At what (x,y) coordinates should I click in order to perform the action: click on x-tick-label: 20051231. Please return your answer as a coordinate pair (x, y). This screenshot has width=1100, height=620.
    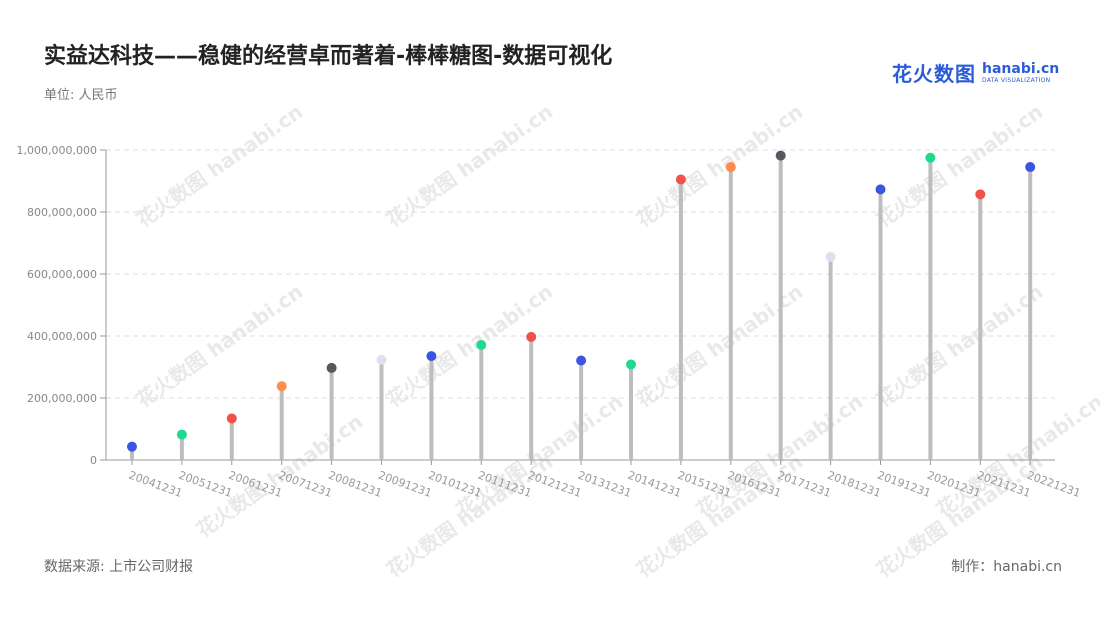
    Looking at the image, I should click on (205, 484).